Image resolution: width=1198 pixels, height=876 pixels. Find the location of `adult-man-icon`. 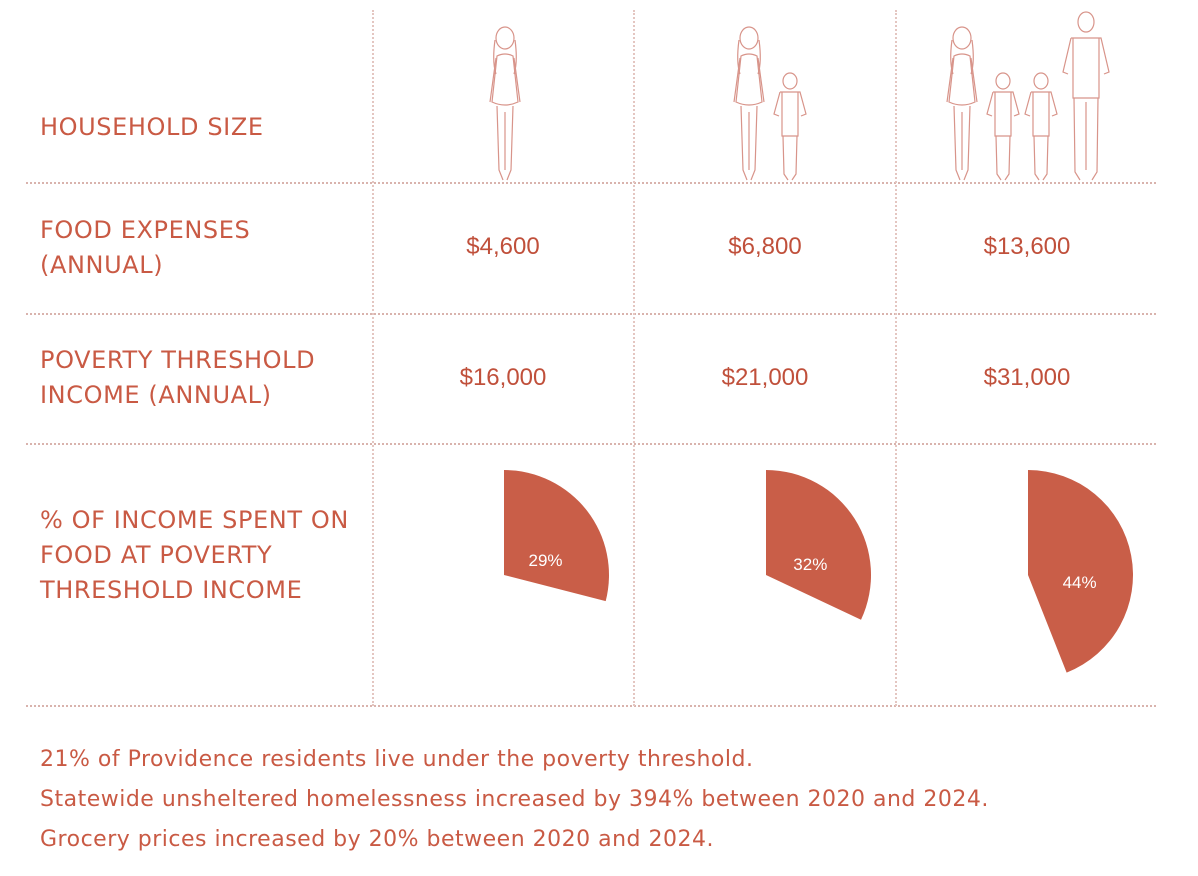

adult-man-icon is located at coordinates (1086, 96).